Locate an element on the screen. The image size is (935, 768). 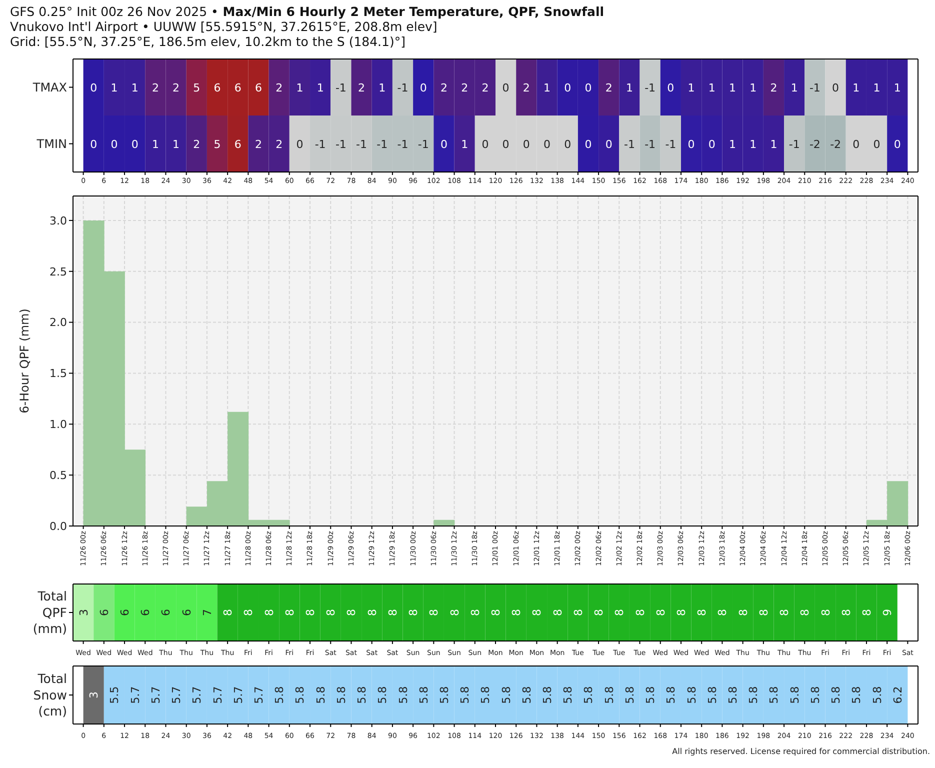
y-tick-label: Total QPF (mm) is located at coordinates (49, 612).